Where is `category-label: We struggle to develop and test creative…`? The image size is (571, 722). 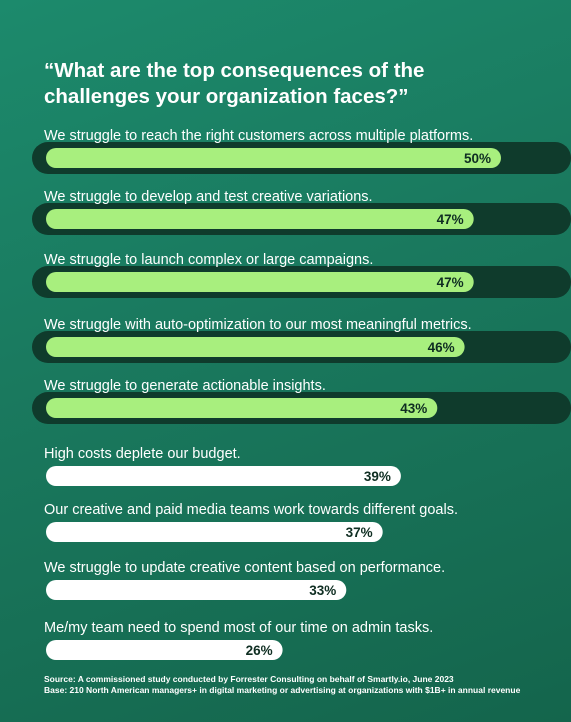 category-label: We struggle to develop and test creative… is located at coordinates (208, 197).